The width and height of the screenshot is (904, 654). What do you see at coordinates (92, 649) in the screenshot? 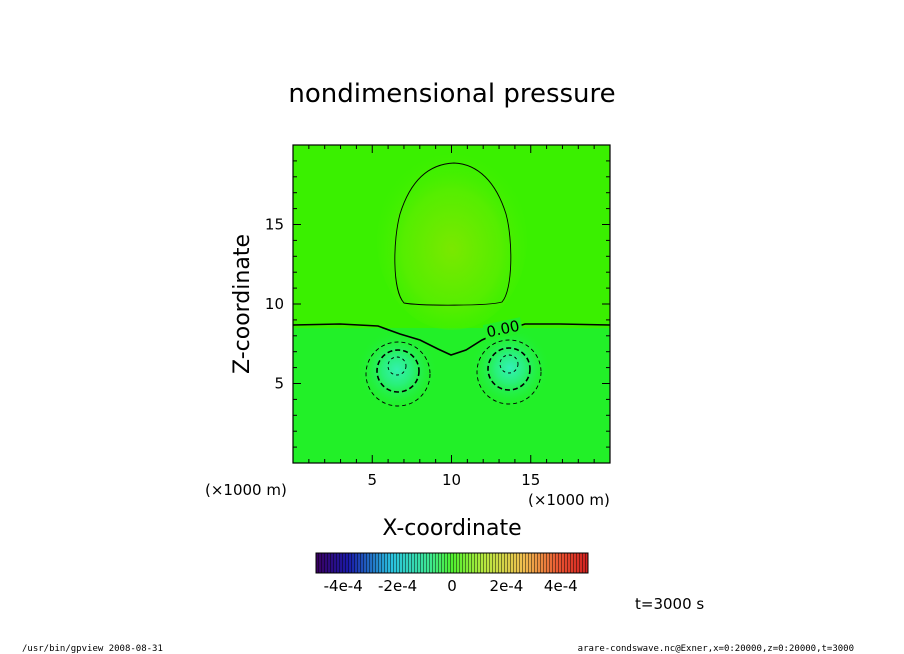
I see `footer-left: /usr/bin/gpview 2008-08-31` at bounding box center [92, 649].